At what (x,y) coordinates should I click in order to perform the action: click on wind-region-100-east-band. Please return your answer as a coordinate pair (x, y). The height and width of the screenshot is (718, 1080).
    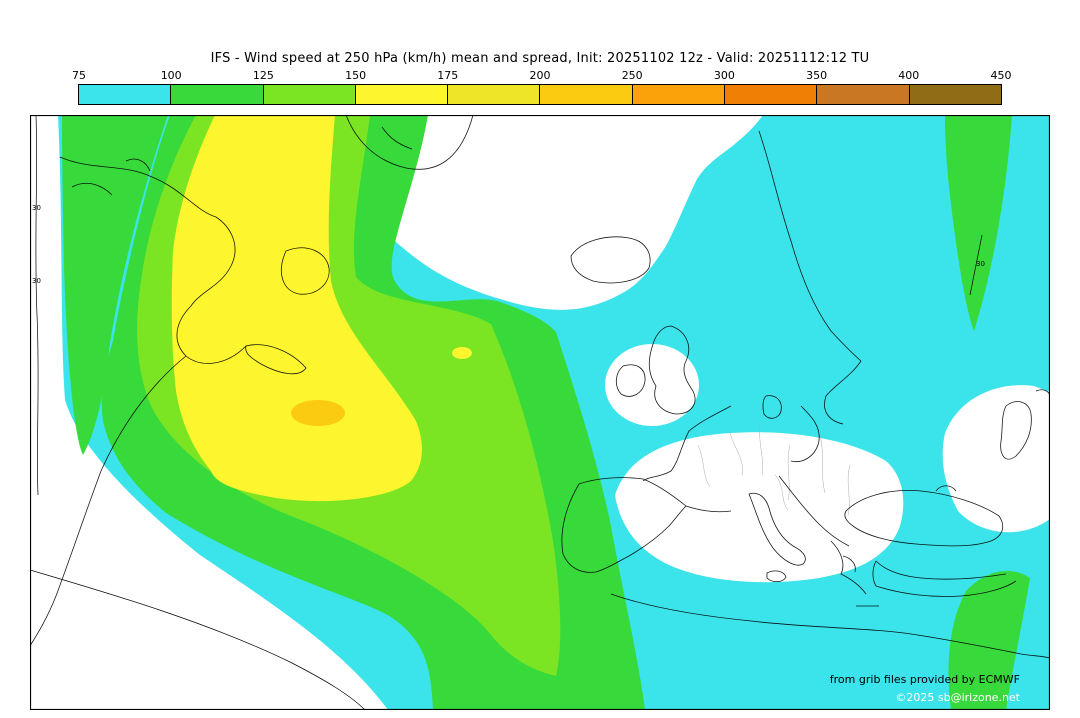
    Looking at the image, I should click on (978, 223).